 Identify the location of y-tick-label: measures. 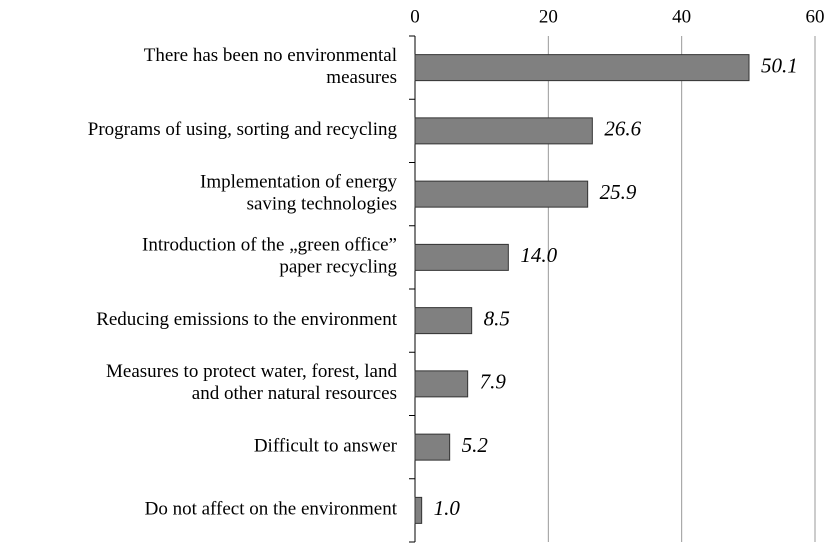
(361, 77).